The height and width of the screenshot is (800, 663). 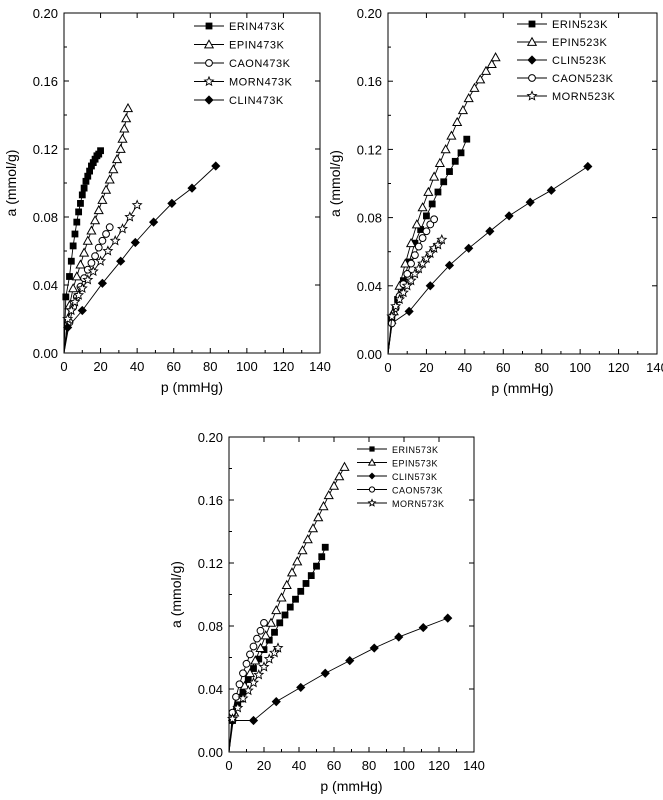 I want to click on legend-label: MORN473K, so click(x=260, y=83).